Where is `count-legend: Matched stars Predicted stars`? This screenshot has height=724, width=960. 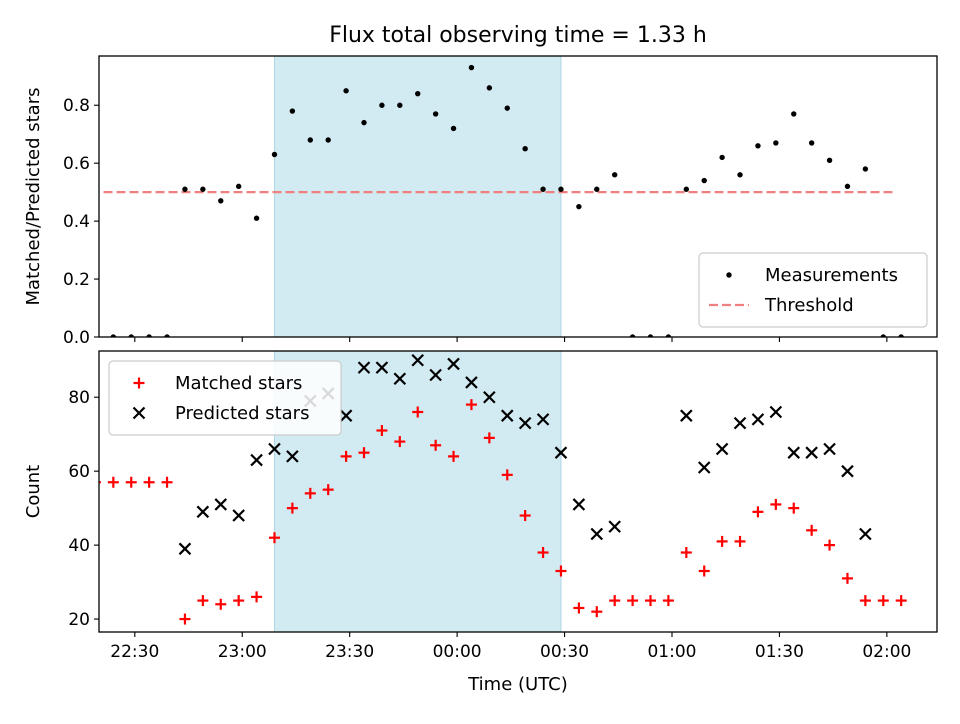 count-legend: Matched stars Predicted stars is located at coordinates (225, 398).